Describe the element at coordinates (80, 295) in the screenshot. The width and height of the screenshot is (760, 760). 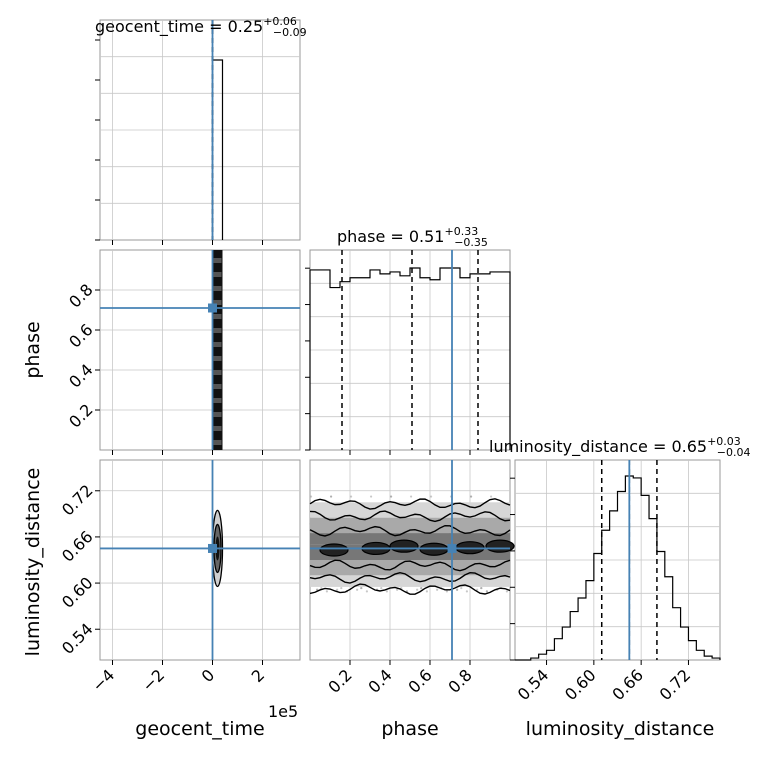
I see `y-tick-label: 0.8` at that location.